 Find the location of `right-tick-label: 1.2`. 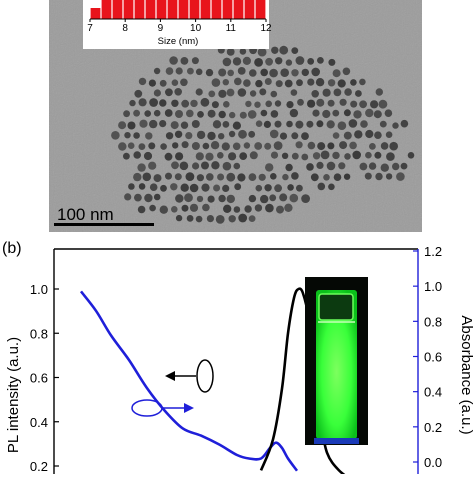

right-tick-label: 1.2 is located at coordinates (433, 251).